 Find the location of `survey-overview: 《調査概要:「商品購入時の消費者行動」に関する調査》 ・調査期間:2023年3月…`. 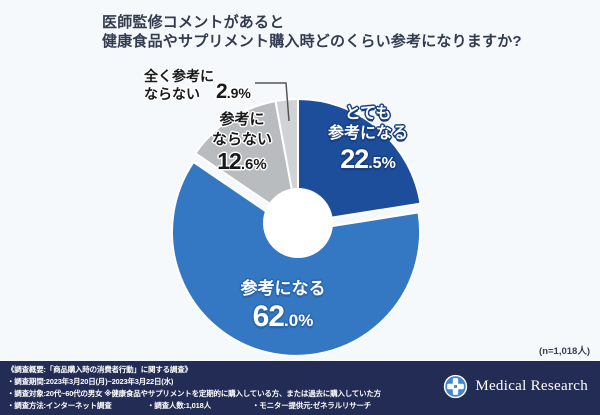

survey-overview: 《調査概要:「商品購入時の消費者行動」に関する調査》 ・調査期間:2023年3月… is located at coordinates (232, 388).